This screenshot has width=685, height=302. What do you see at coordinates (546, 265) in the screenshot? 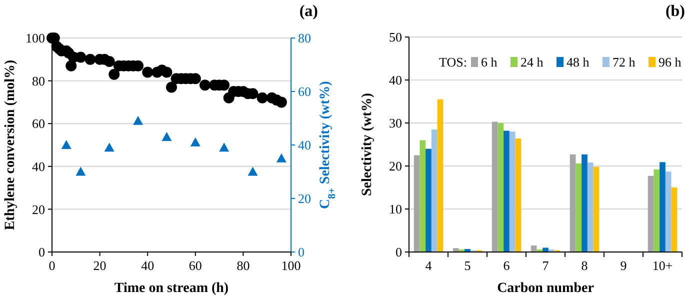
I see `x-tick-label: 7` at bounding box center [546, 265].